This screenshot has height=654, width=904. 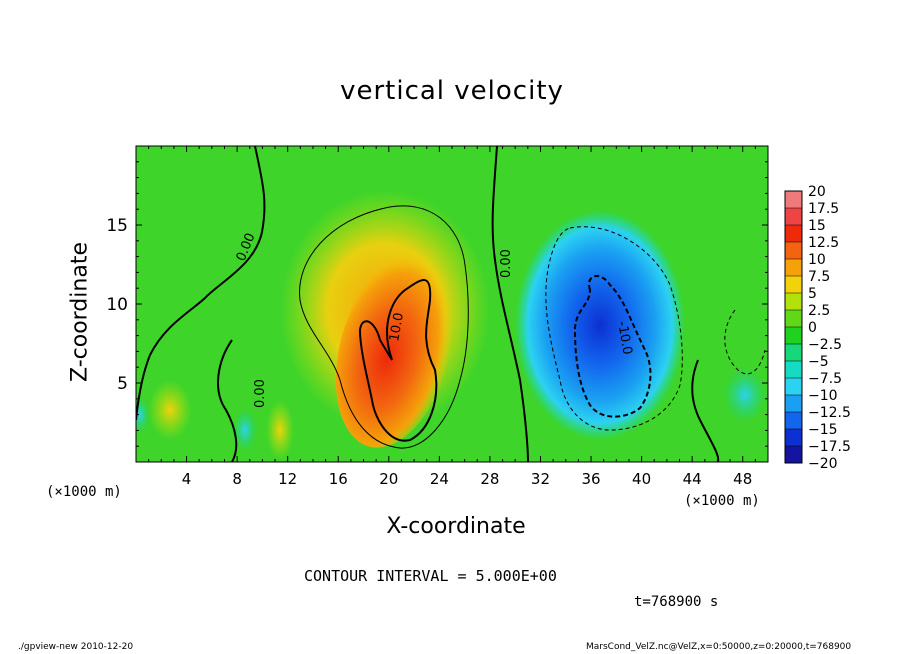 What do you see at coordinates (819, 277) in the screenshot?
I see `colorbar-label: 7.5` at bounding box center [819, 277].